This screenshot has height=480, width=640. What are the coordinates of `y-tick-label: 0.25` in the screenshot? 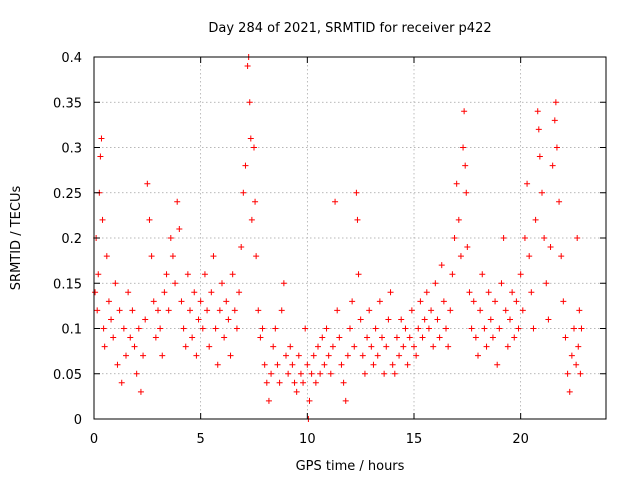 It's located at (67, 194).